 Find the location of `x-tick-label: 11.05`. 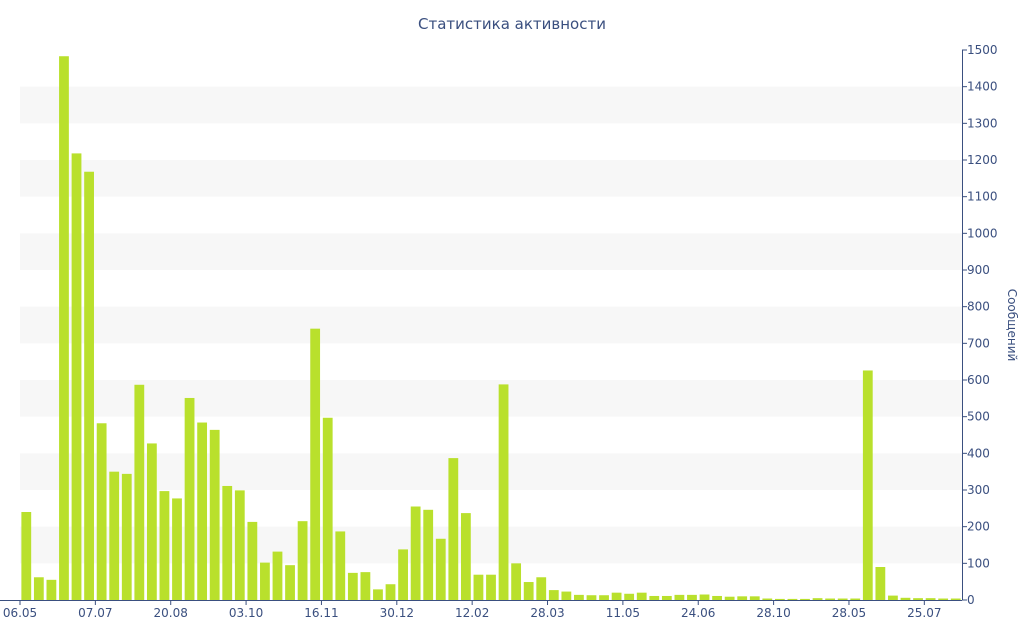

x-tick-label: 11.05 is located at coordinates (623, 613).